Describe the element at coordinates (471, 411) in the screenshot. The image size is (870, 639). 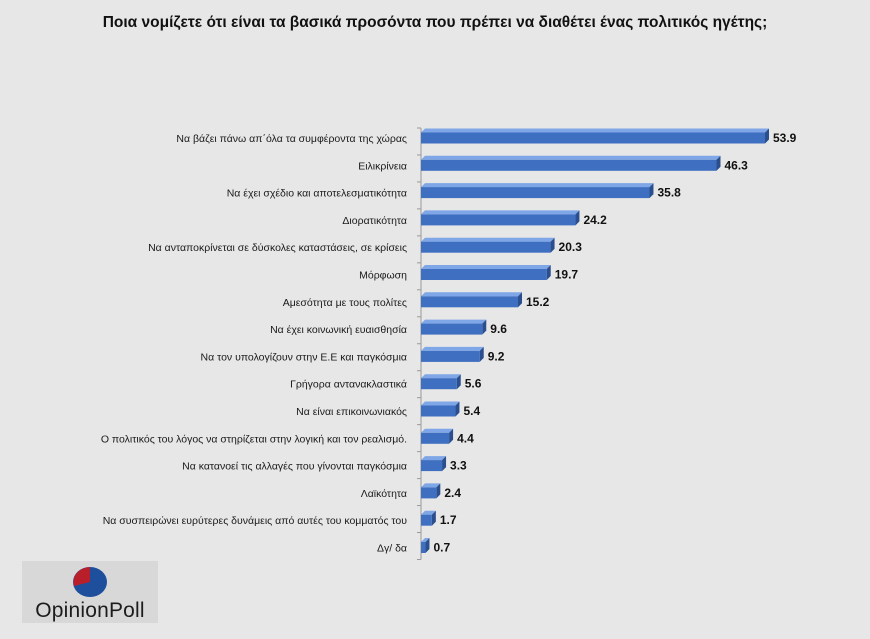
I see `data-label: 5.4` at that location.